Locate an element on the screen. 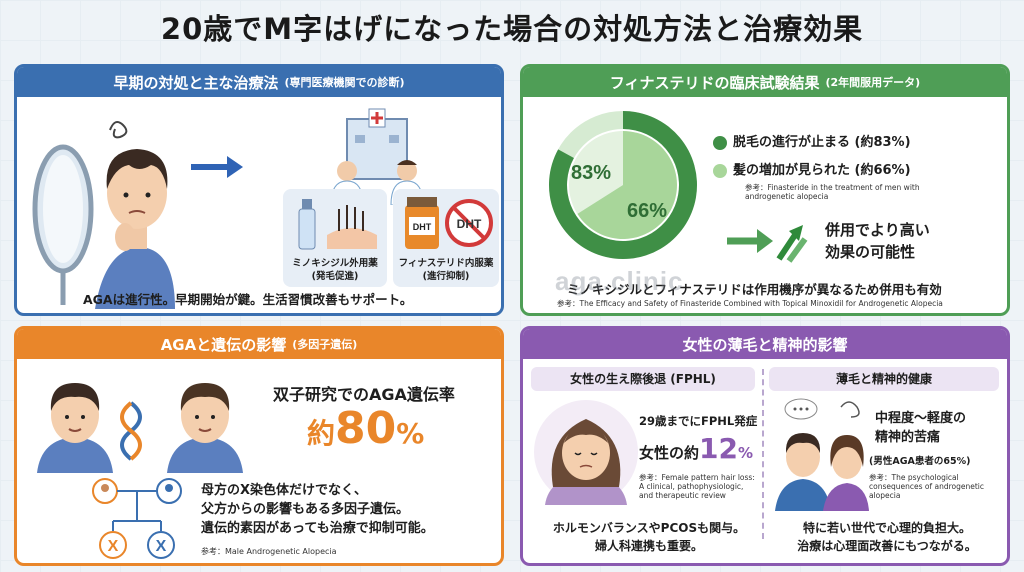  heritability-label: 双子研究でのAGA遺伝率 is located at coordinates (364, 394).